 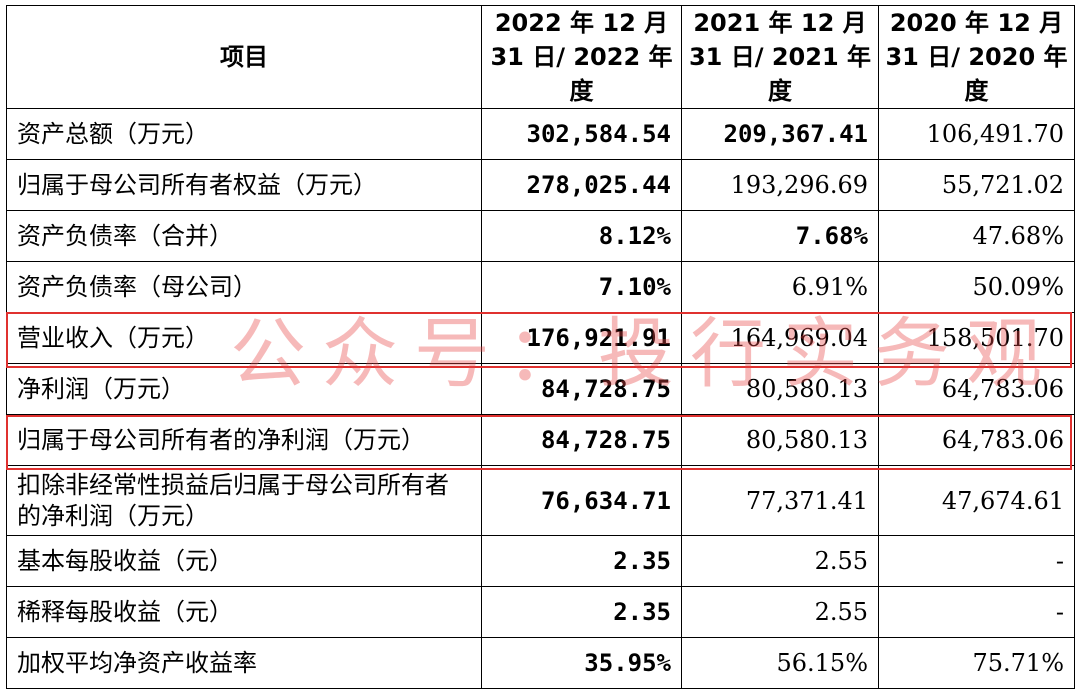 I want to click on cell-2021: 77,371.41, so click(x=780, y=500).